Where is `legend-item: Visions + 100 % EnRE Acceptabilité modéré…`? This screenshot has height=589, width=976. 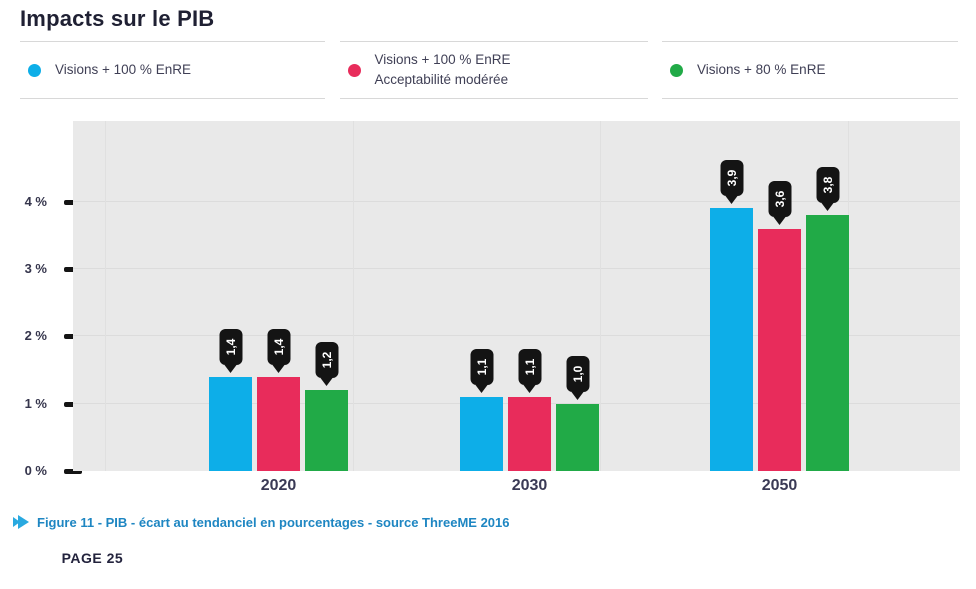 legend-item: Visions + 100 % EnRE Acceptabilité modéré… is located at coordinates (493, 70).